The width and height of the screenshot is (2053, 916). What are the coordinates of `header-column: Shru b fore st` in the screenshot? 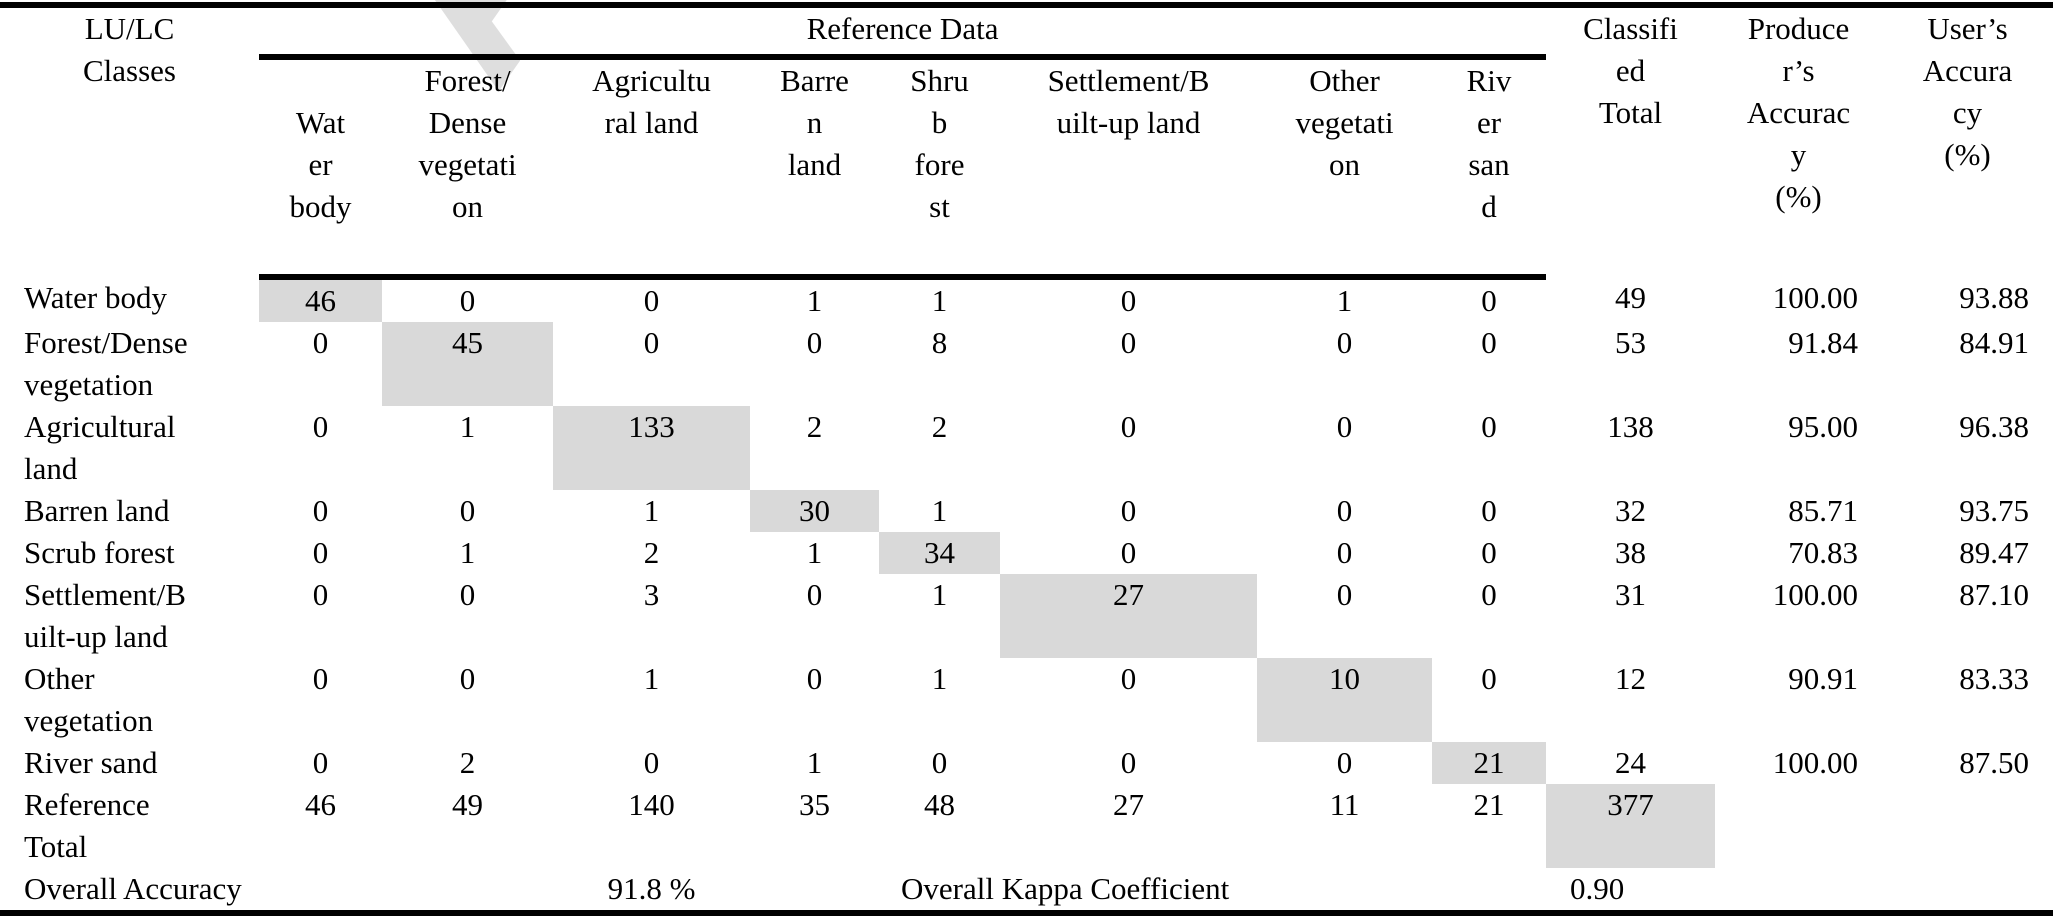 It's located at (939, 168).